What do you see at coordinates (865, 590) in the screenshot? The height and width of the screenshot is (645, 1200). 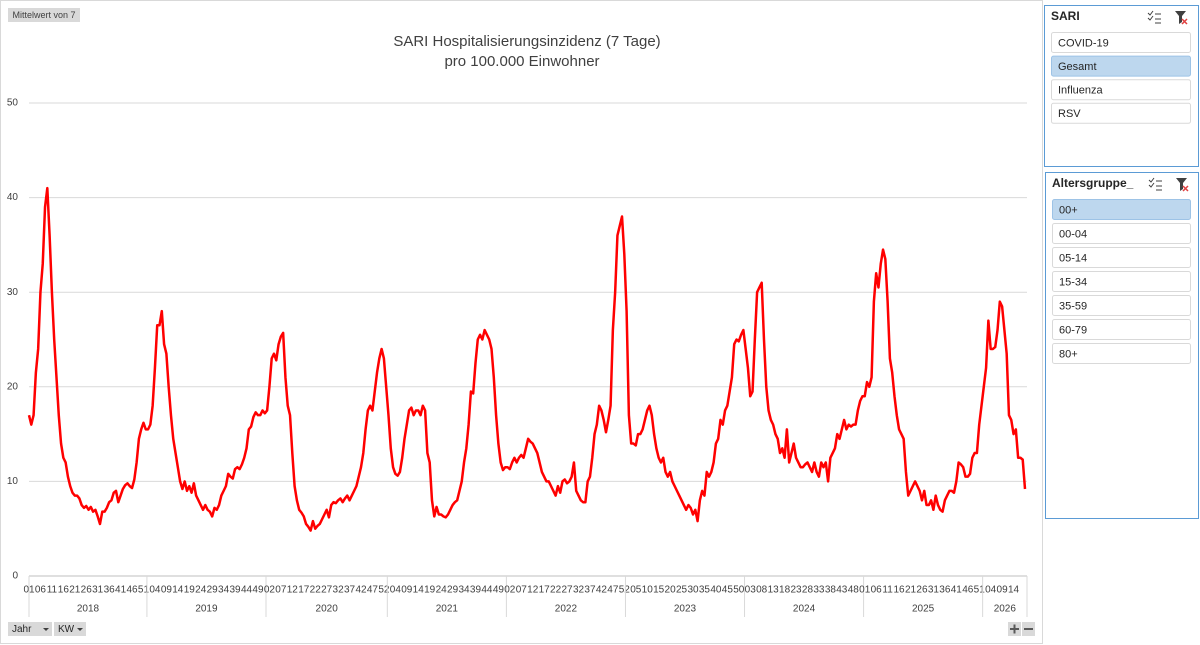 I see `x-tick-label: 01` at bounding box center [865, 590].